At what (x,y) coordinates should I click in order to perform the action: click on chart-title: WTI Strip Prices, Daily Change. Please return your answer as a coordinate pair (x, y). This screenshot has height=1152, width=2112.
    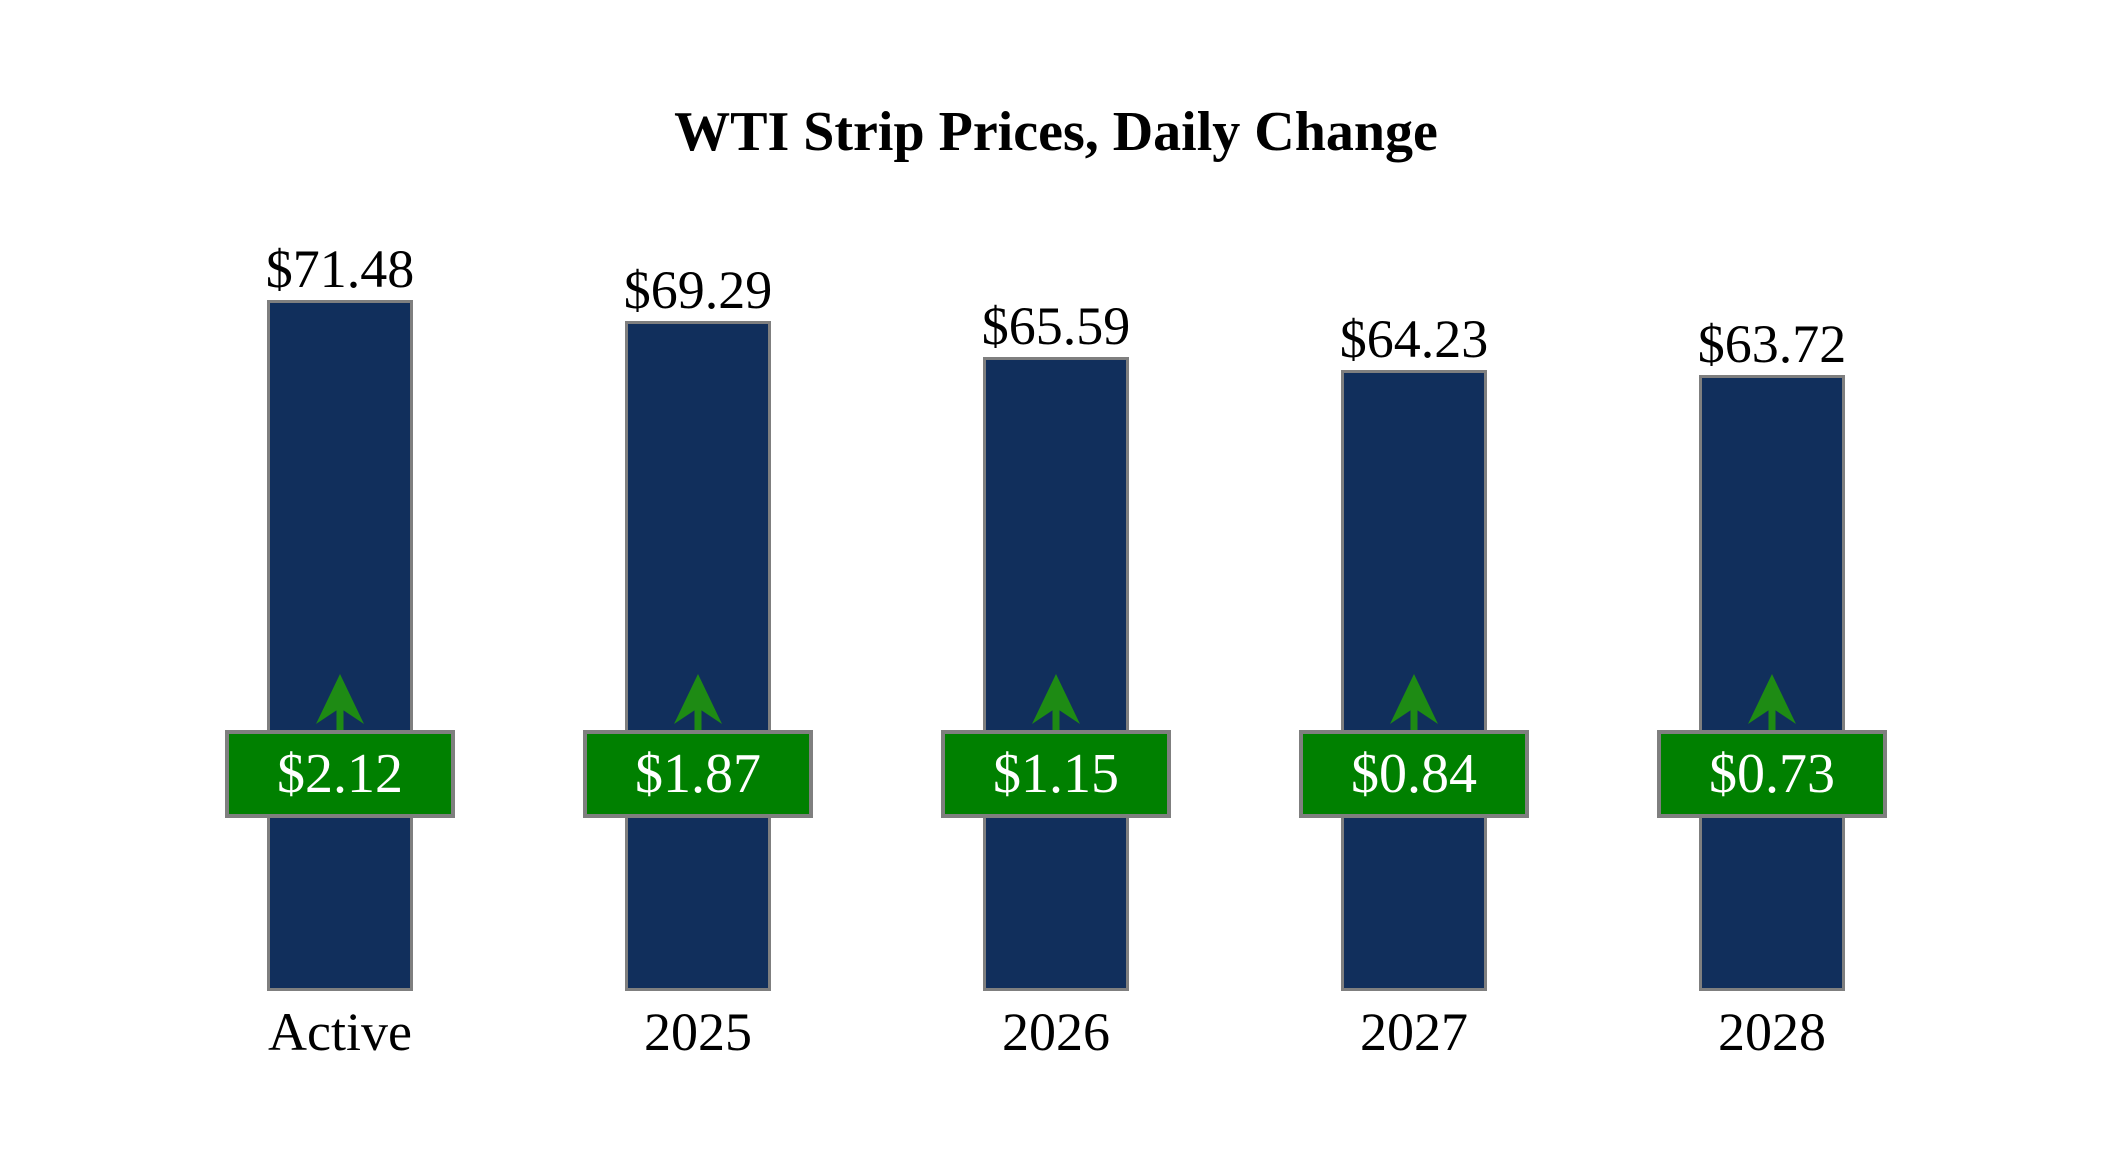
    Looking at the image, I should click on (1056, 132).